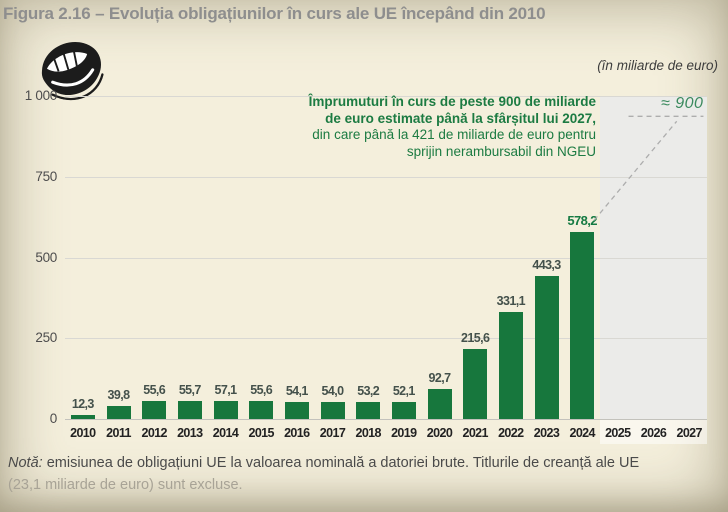 The width and height of the screenshot is (728, 512). What do you see at coordinates (582, 433) in the screenshot?
I see `x-label-2024: 2024` at bounding box center [582, 433].